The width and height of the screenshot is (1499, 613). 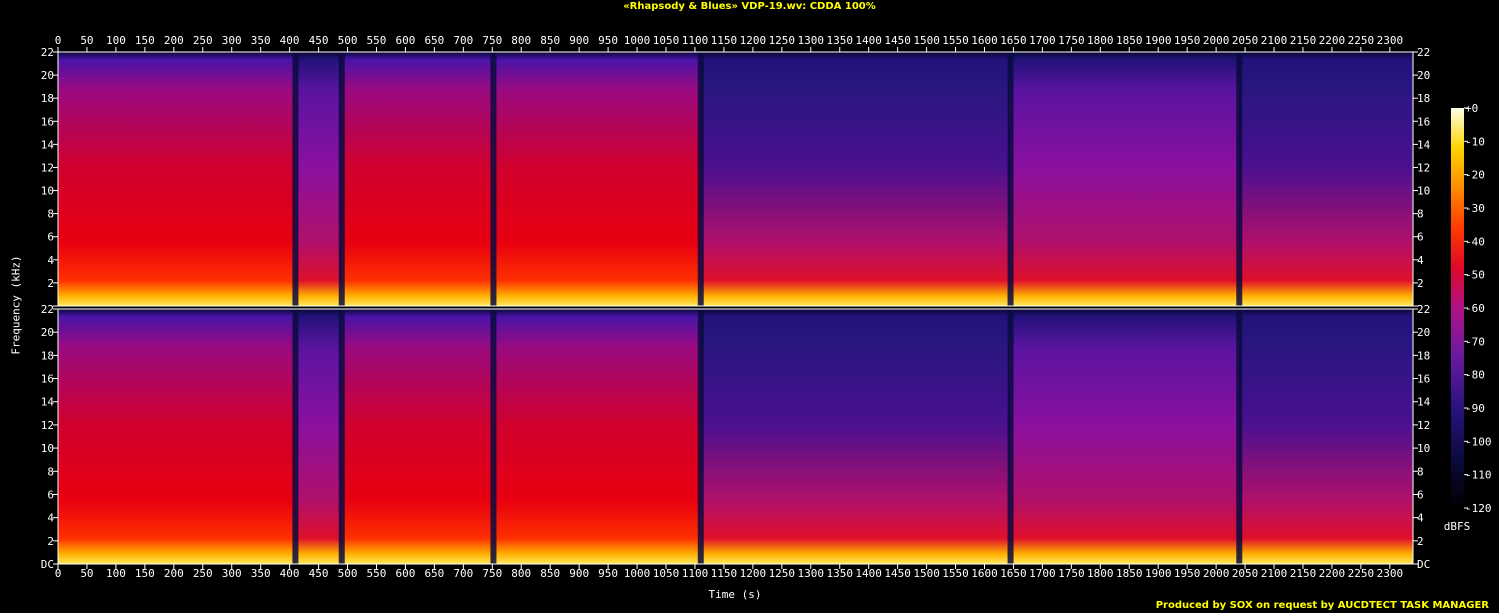 I want to click on colorbar-tick-label: -10, so click(x=1475, y=141).